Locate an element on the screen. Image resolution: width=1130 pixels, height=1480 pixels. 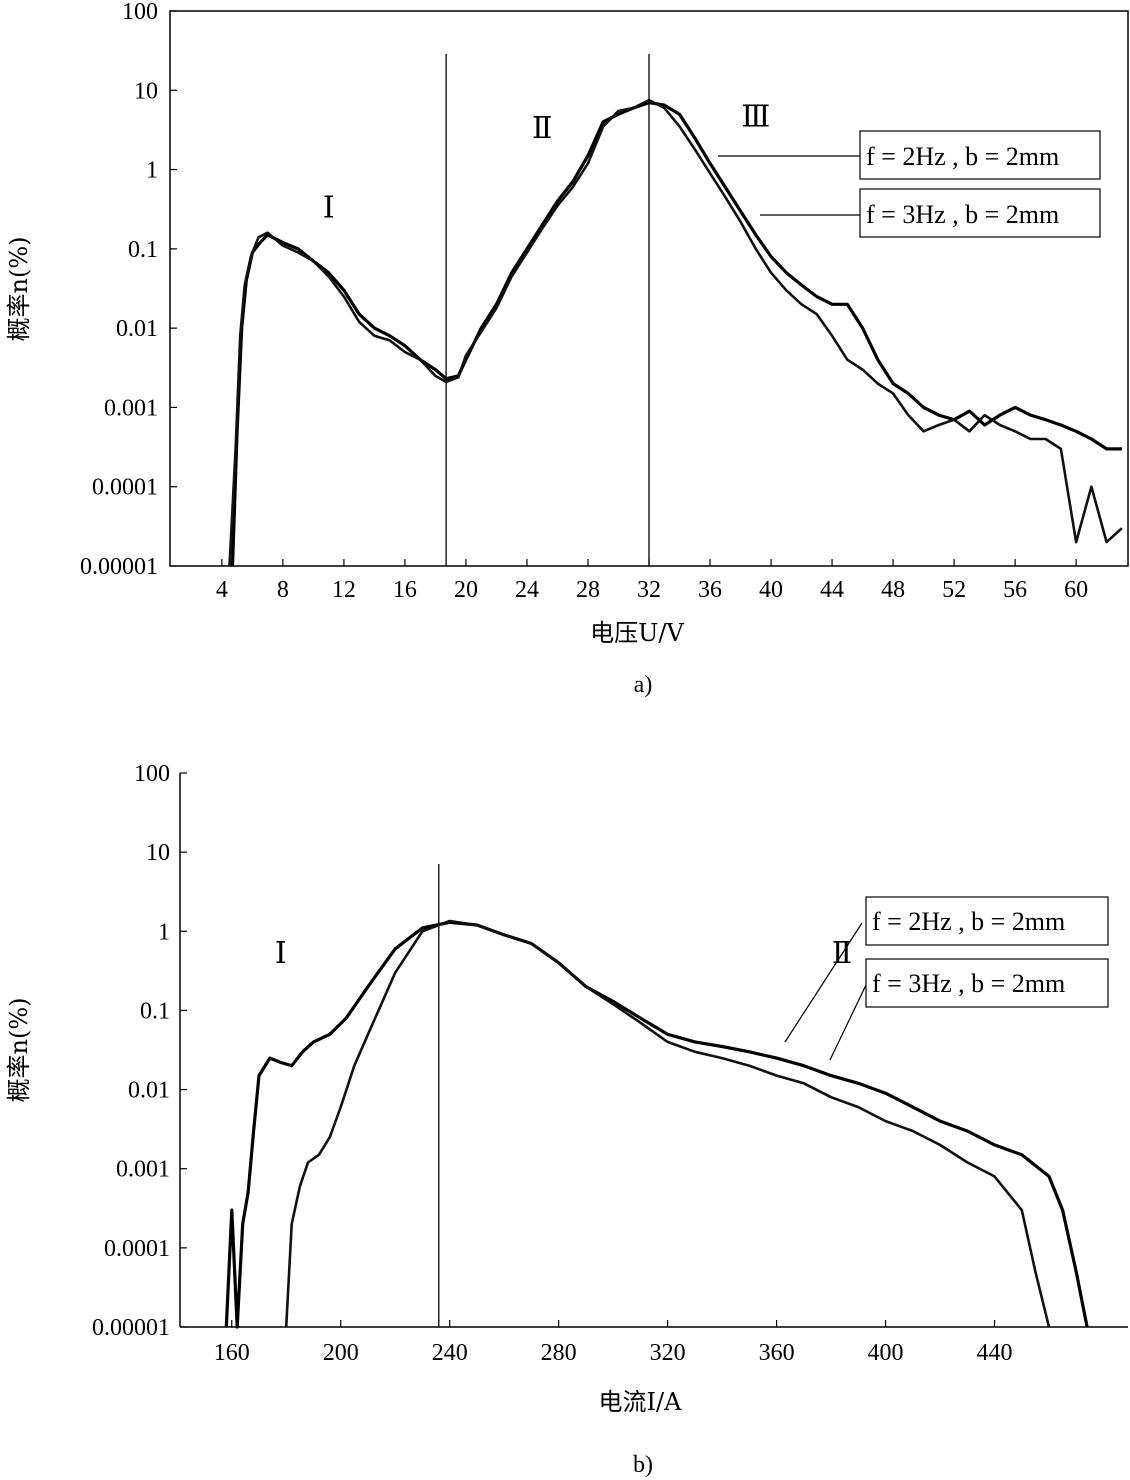
x-tick-label-a: 36 is located at coordinates (710, 590).